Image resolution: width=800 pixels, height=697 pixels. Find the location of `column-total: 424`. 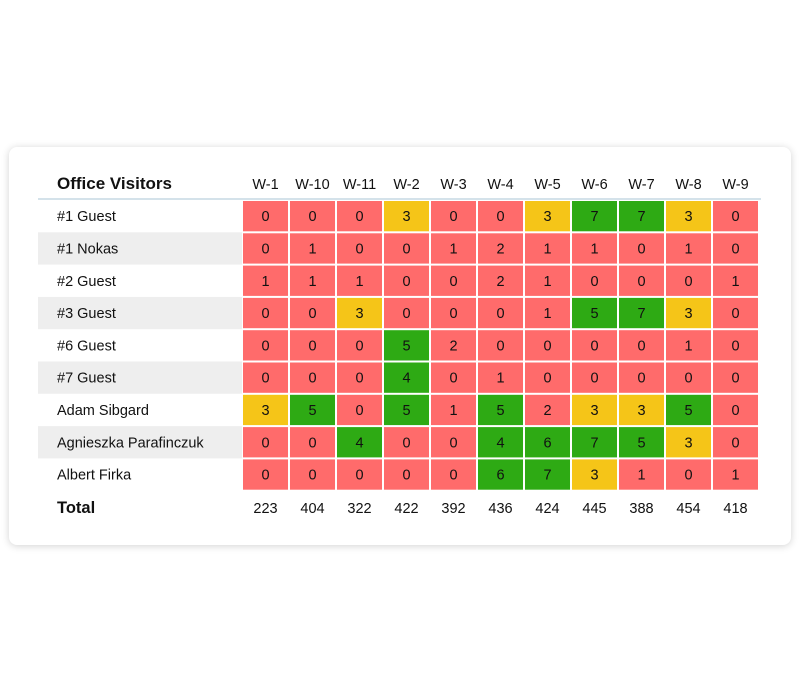

column-total: 424 is located at coordinates (547, 509).